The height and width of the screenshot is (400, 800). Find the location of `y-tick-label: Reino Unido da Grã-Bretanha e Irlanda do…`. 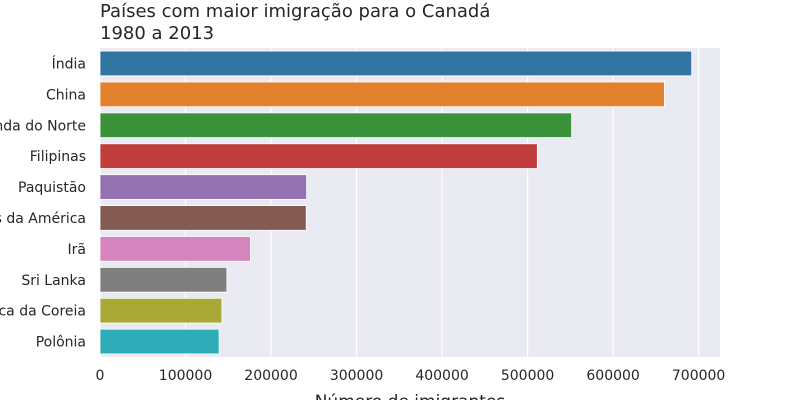

y-tick-label: Reino Unido da Grã-Bretanha e Irlanda do… is located at coordinates (43, 126).